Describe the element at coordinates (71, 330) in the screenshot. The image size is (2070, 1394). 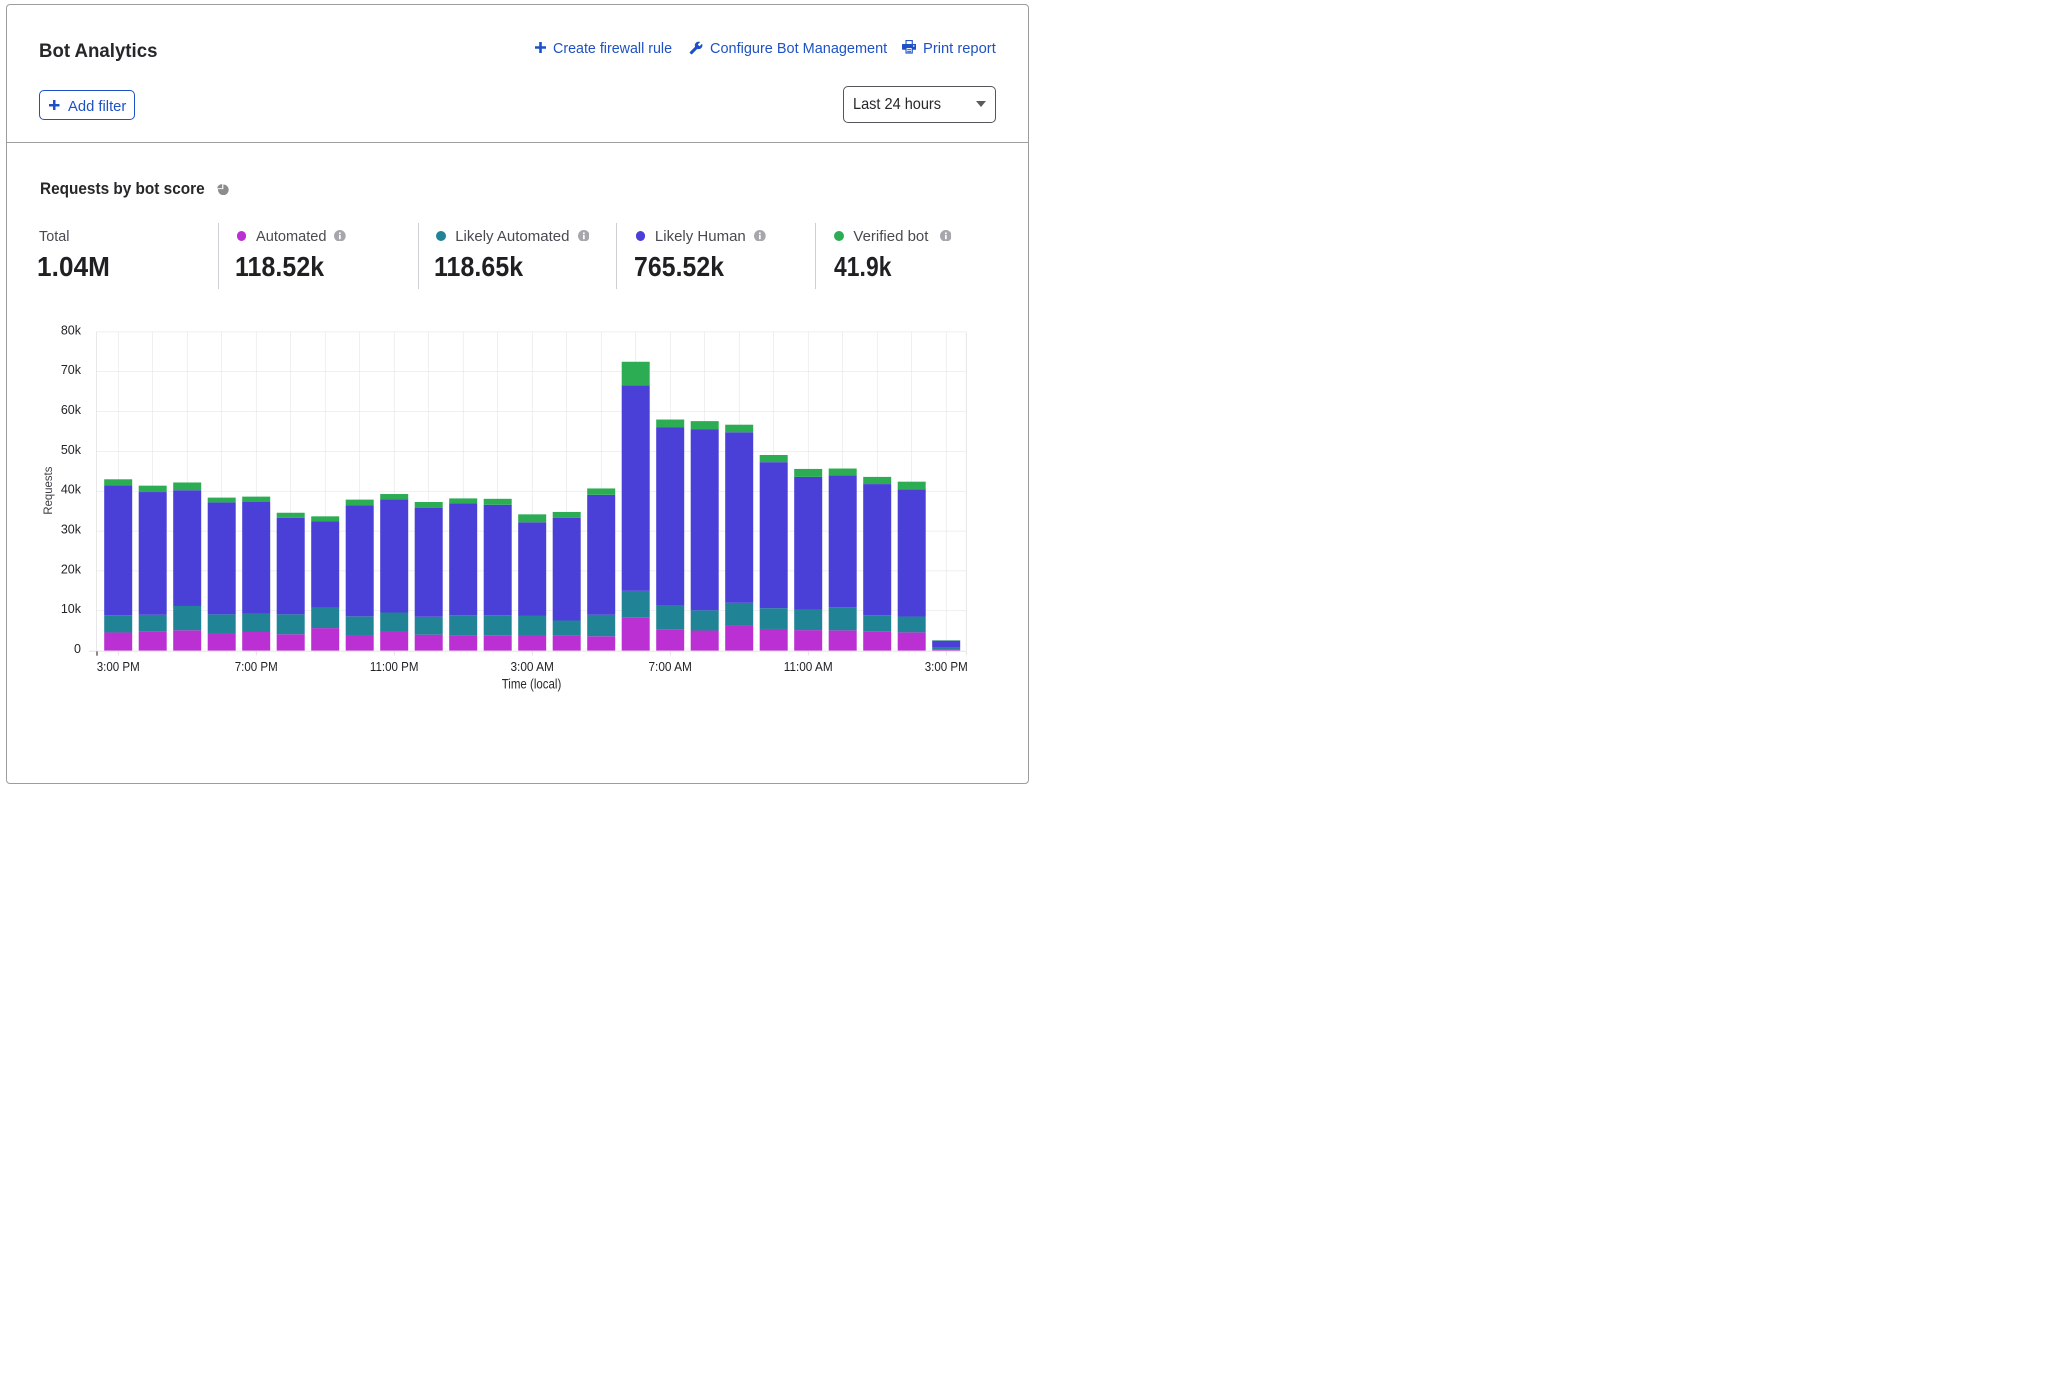
I see `svg-text: 80k` at that location.